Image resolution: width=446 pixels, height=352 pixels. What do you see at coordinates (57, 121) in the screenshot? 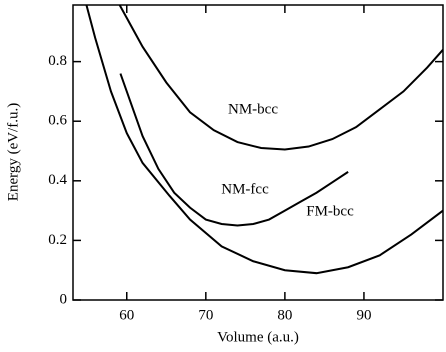
I see `y-tick-label: 0.6` at bounding box center [57, 121].